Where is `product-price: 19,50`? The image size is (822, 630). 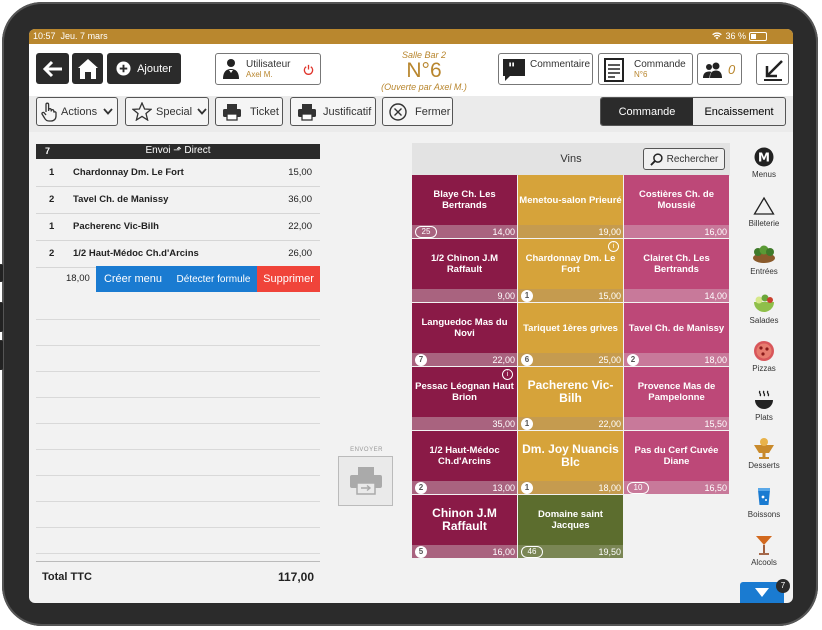
product-price: 19,50 is located at coordinates (609, 552).